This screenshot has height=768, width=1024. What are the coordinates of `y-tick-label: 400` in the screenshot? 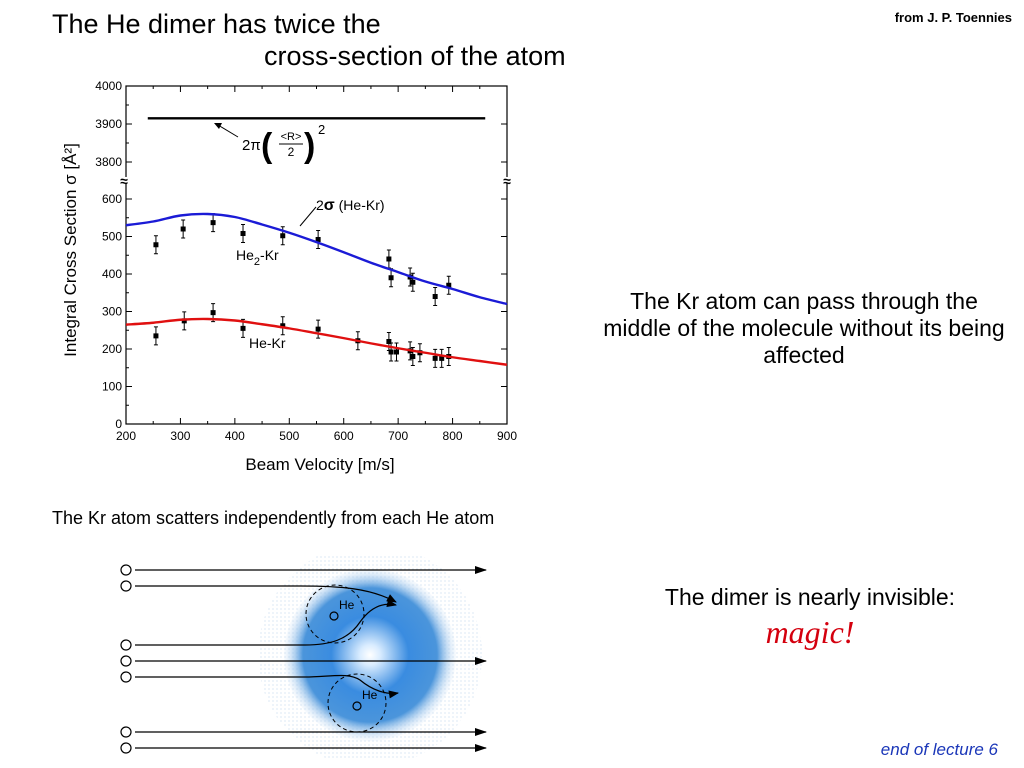 It's located at (112, 274).